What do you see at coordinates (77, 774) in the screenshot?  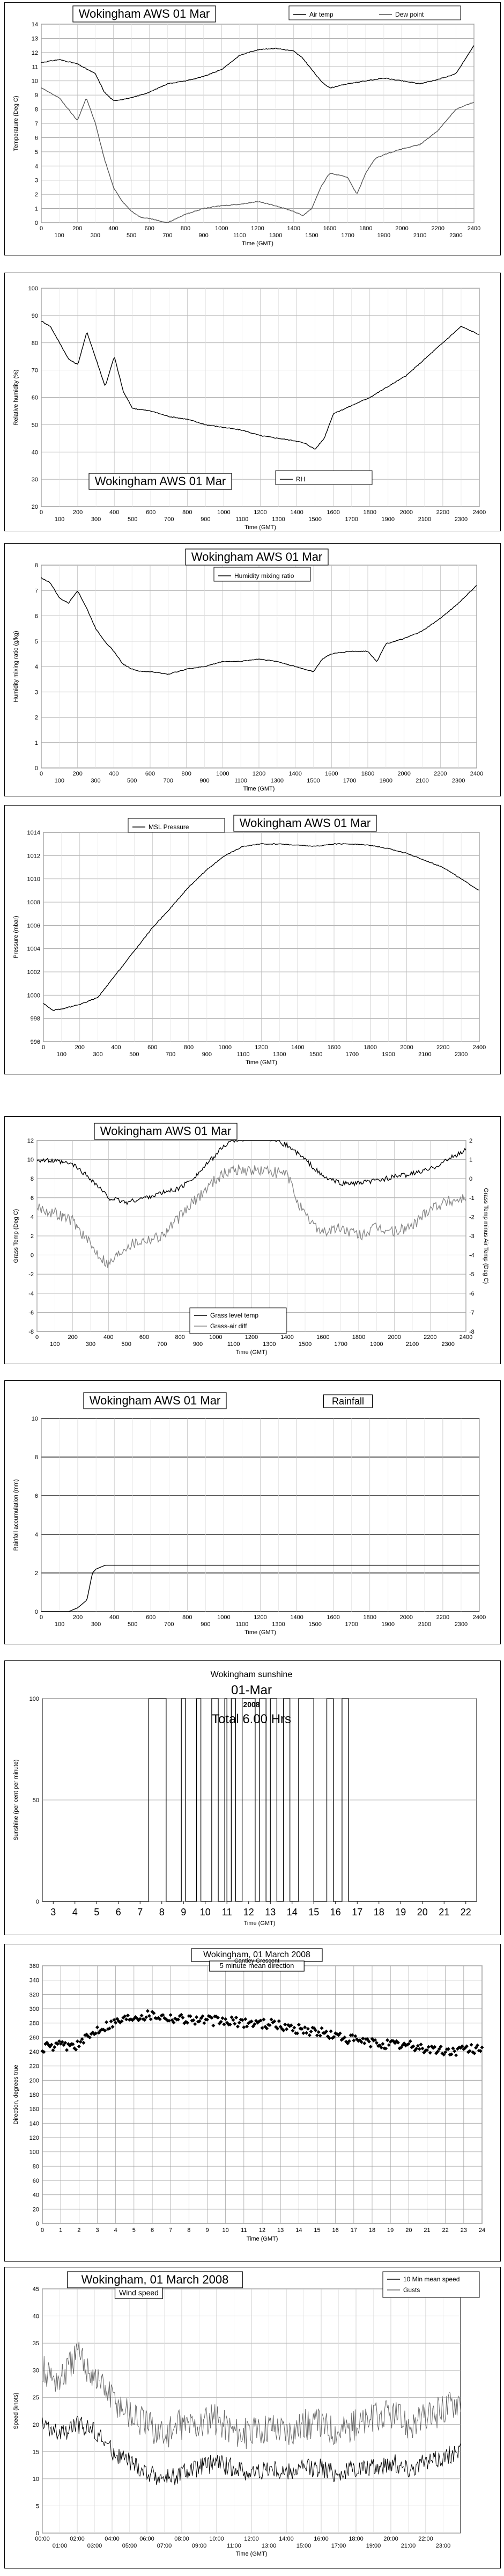 I see `x-tick-label: 200` at bounding box center [77, 774].